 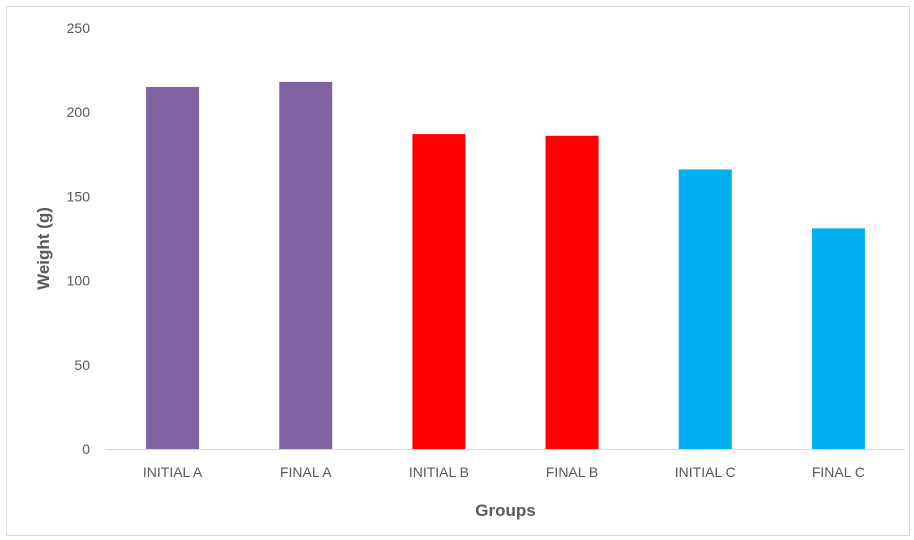 I want to click on y-axis-ticks: 0 50 100 150 200 250, so click(x=79, y=238).